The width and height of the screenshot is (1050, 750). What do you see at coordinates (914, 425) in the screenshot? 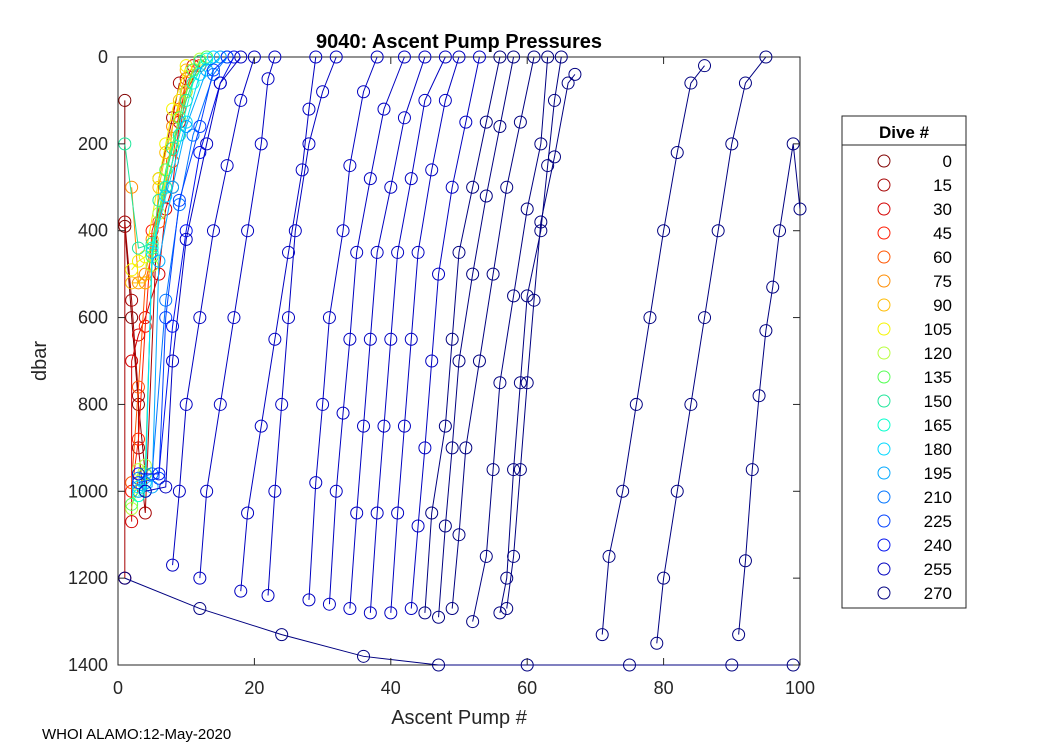
I see `legend-entry: 165` at bounding box center [914, 425].